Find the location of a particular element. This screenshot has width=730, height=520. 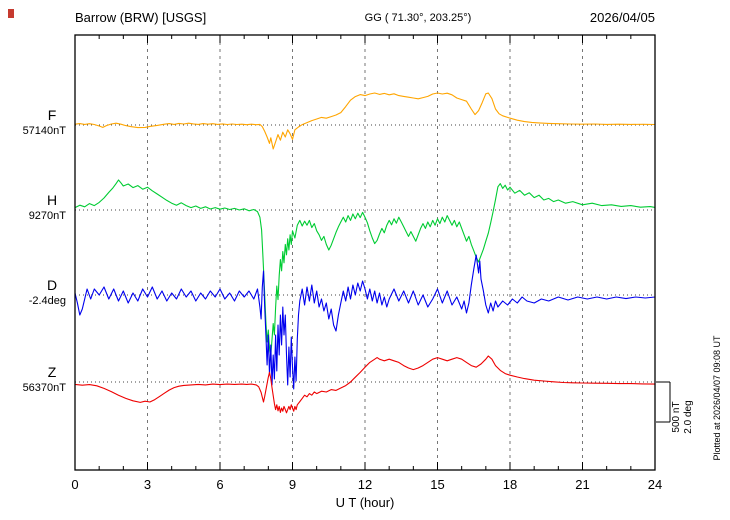

series-label-H: H is located at coordinates (52, 200).